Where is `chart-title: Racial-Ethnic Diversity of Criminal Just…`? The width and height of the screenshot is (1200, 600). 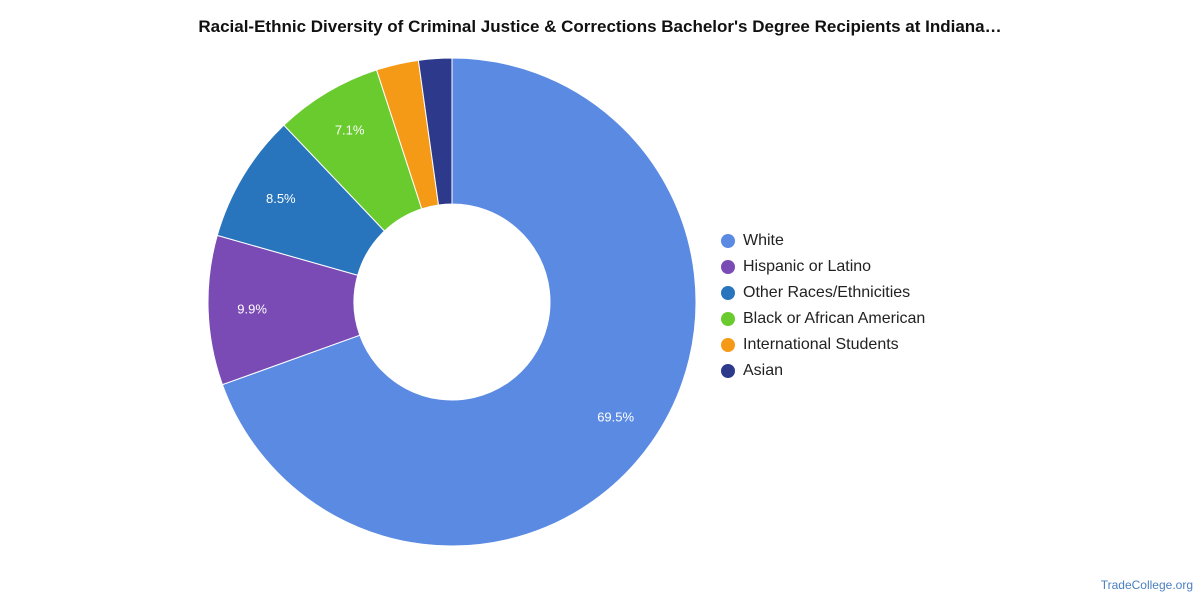 chart-title: Racial-Ethnic Diversity of Criminal Just… is located at coordinates (600, 26).